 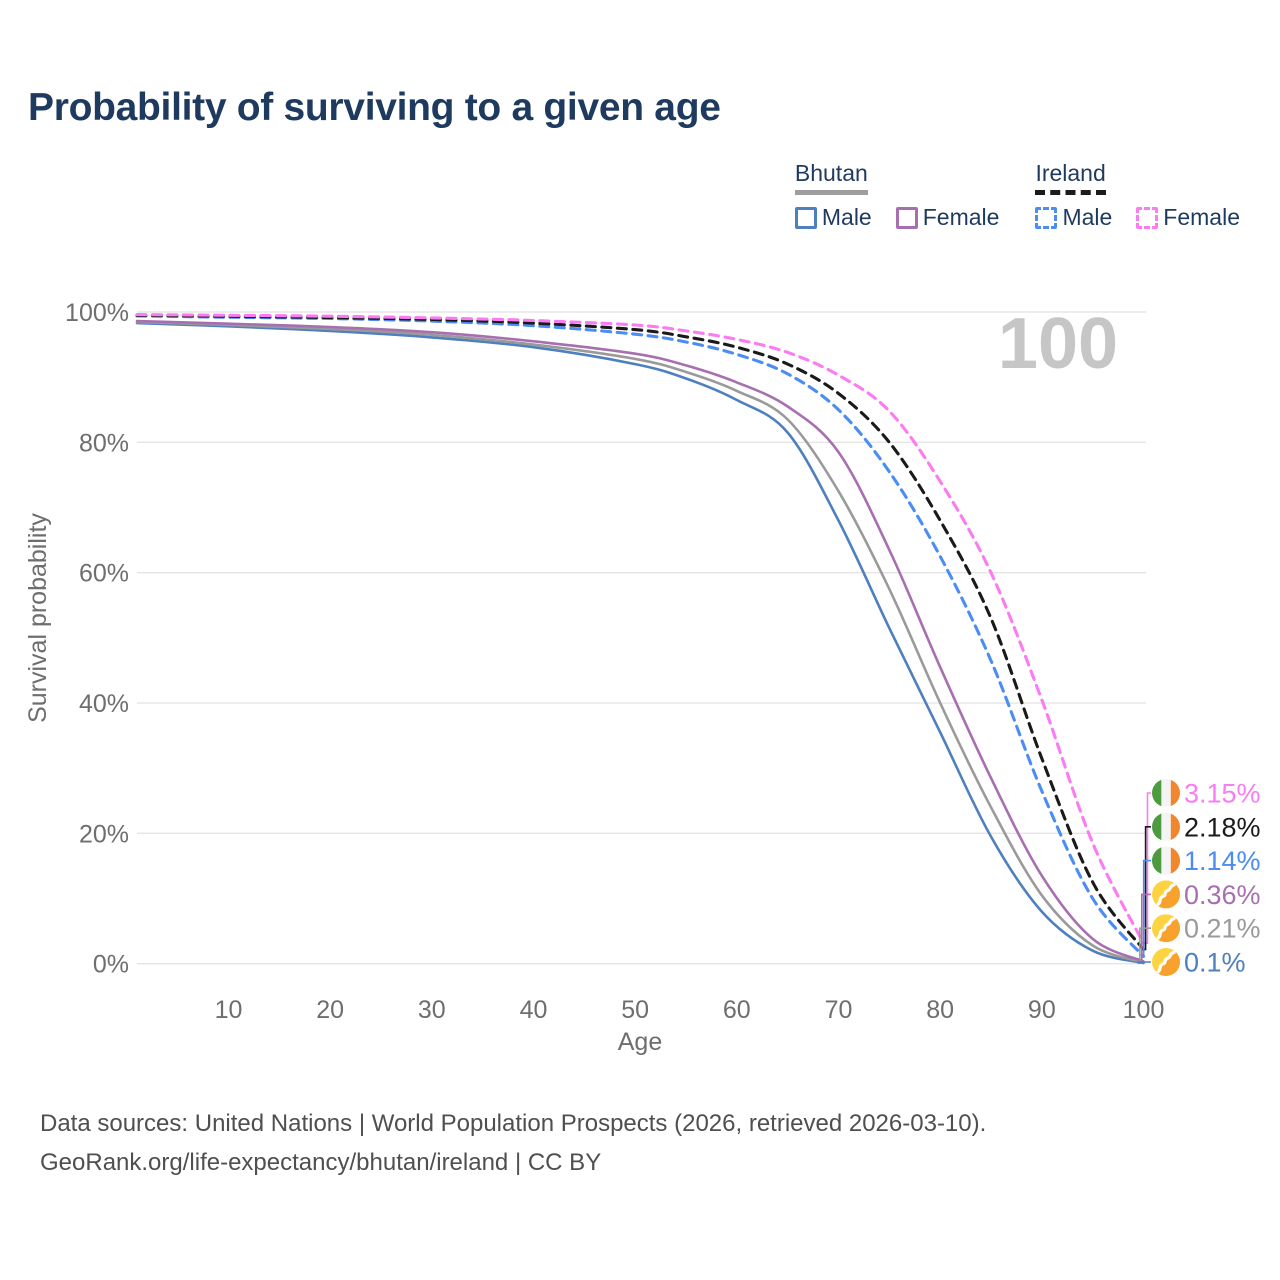 I want to click on legend-item-ireland-male: Male, so click(x=1073, y=217).